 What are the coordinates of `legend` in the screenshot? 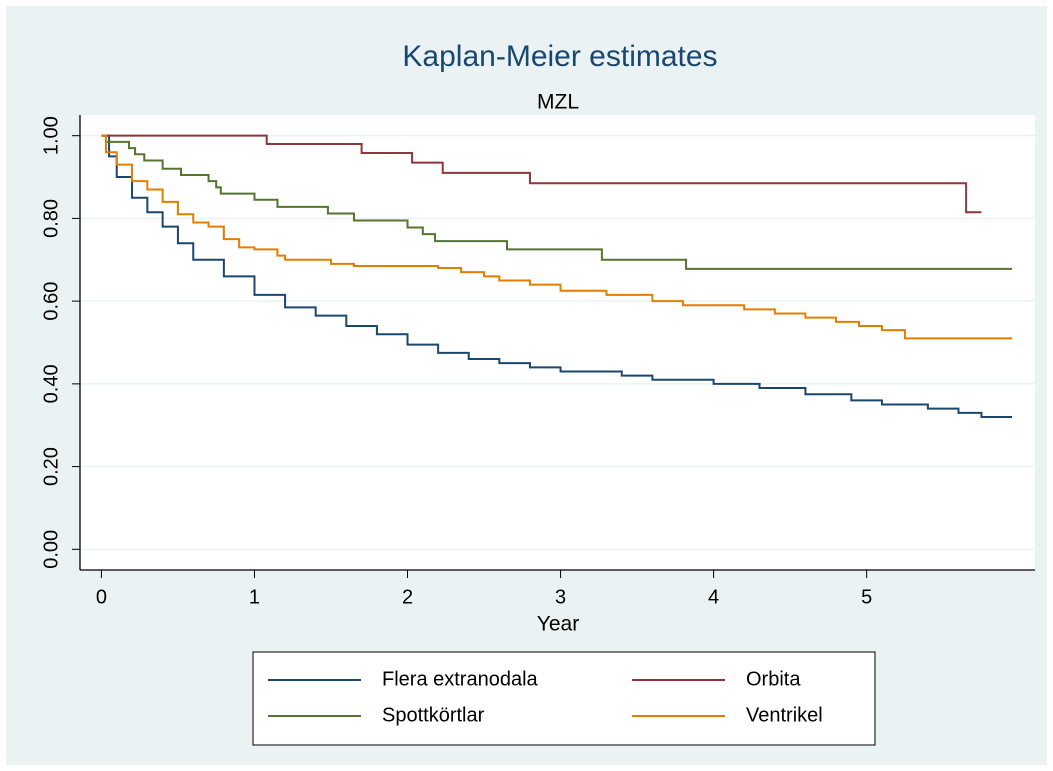 It's located at (564, 698).